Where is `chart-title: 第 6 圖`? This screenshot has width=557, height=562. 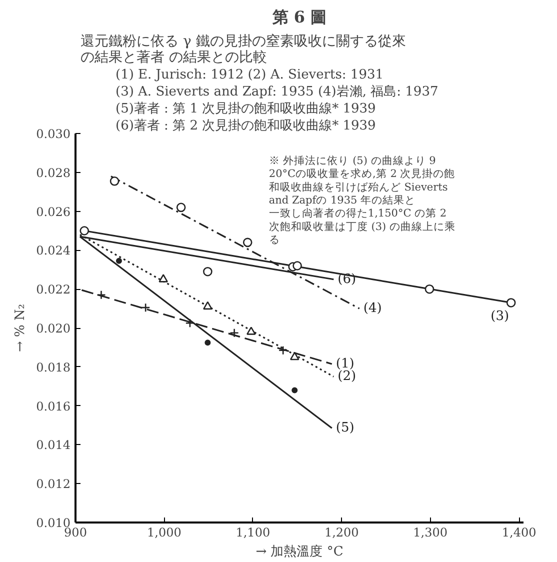 chart-title: 第 6 圖 is located at coordinates (299, 17).